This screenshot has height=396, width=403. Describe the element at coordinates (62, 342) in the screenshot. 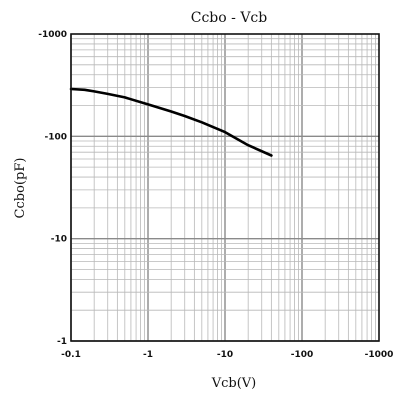

I see `y-tick-label: -1` at that location.